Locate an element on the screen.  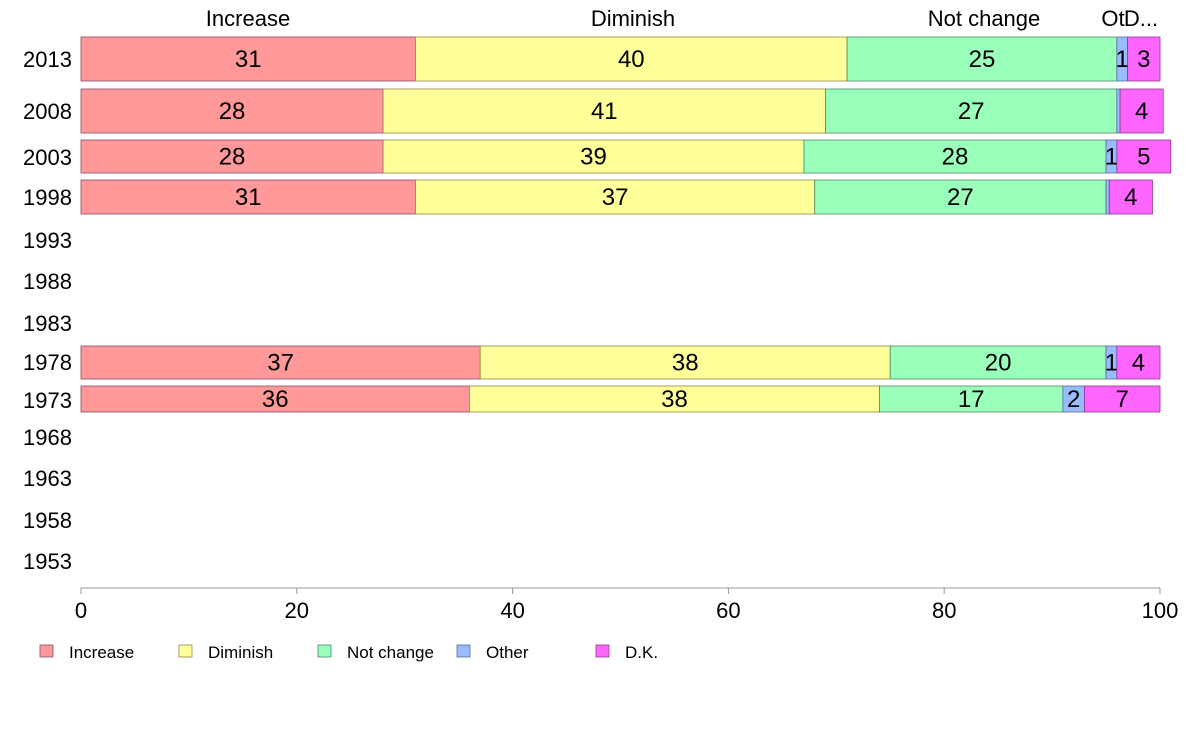
x-tick-label-100: 100 is located at coordinates (1160, 610).